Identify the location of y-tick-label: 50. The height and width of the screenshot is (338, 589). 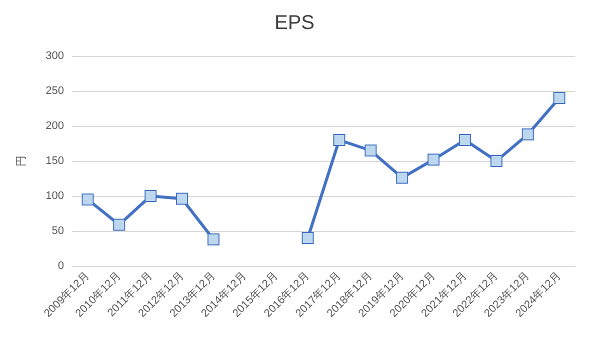
(58, 231).